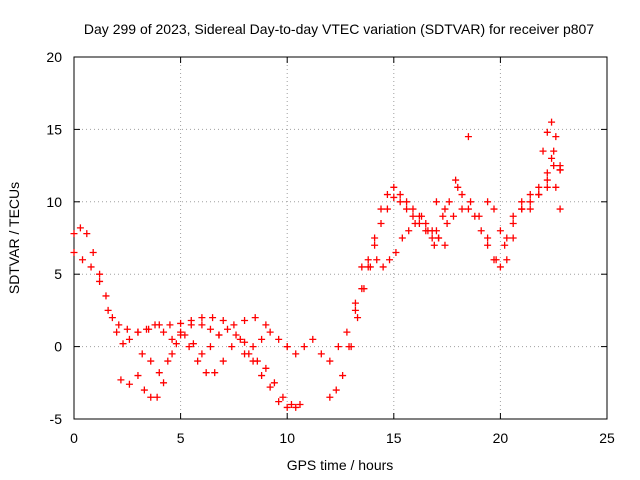 The width and height of the screenshot is (640, 480). I want to click on series-sat-f, so click(377, 249).